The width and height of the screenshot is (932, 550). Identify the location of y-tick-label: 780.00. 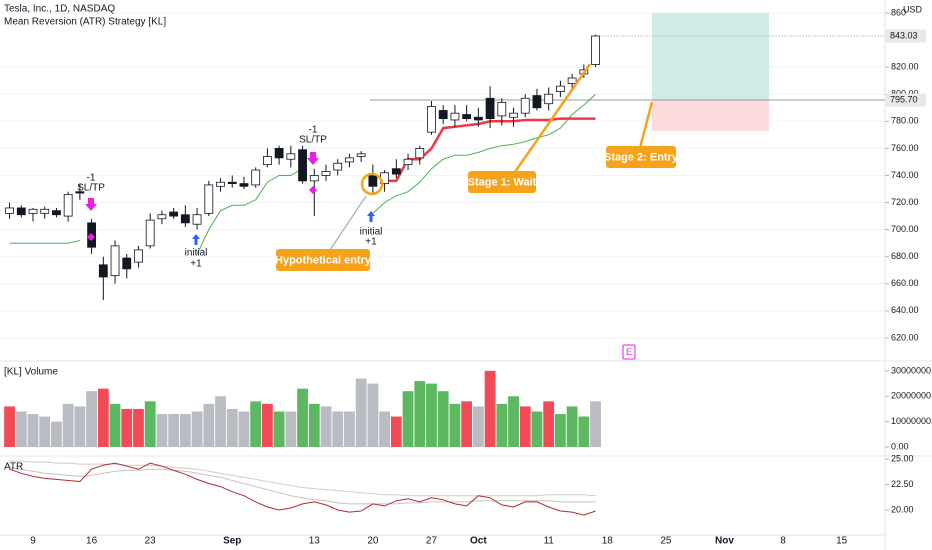
(905, 121).